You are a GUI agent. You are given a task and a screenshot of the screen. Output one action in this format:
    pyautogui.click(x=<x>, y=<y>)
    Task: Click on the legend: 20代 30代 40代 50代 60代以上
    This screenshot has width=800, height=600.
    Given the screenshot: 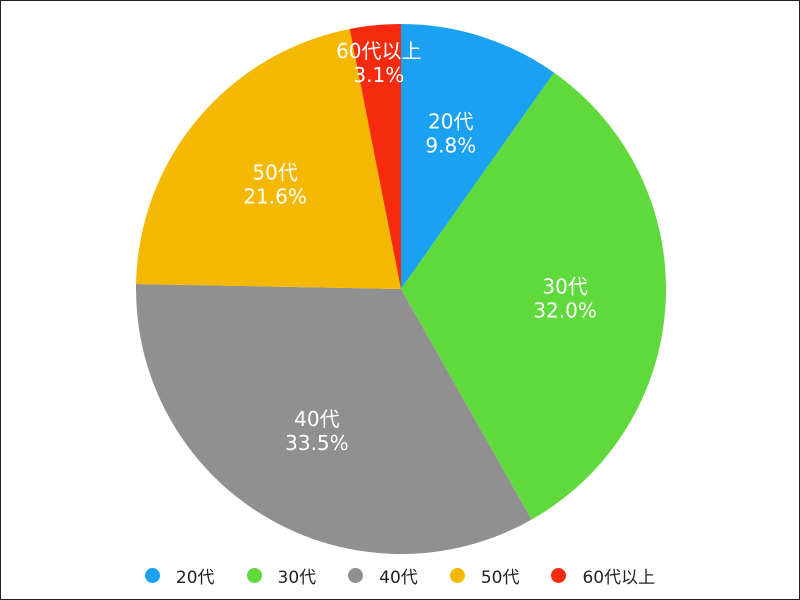 What is the action you would take?
    pyautogui.click(x=400, y=575)
    